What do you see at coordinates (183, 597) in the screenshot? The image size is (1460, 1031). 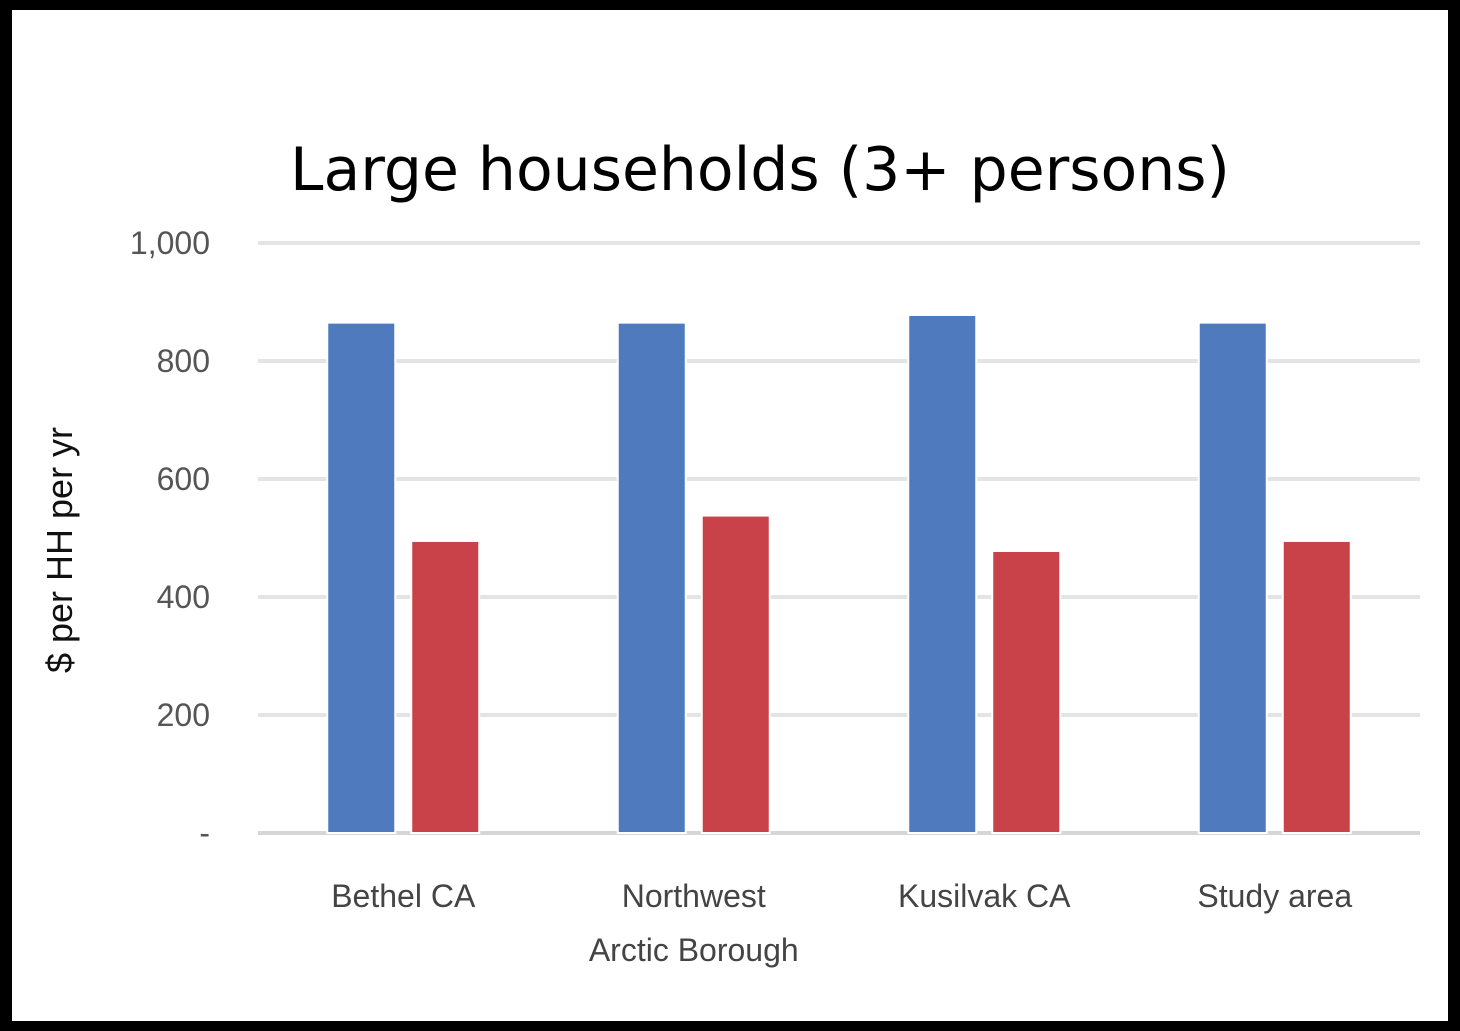 I see `y-tick-label: 400` at bounding box center [183, 597].